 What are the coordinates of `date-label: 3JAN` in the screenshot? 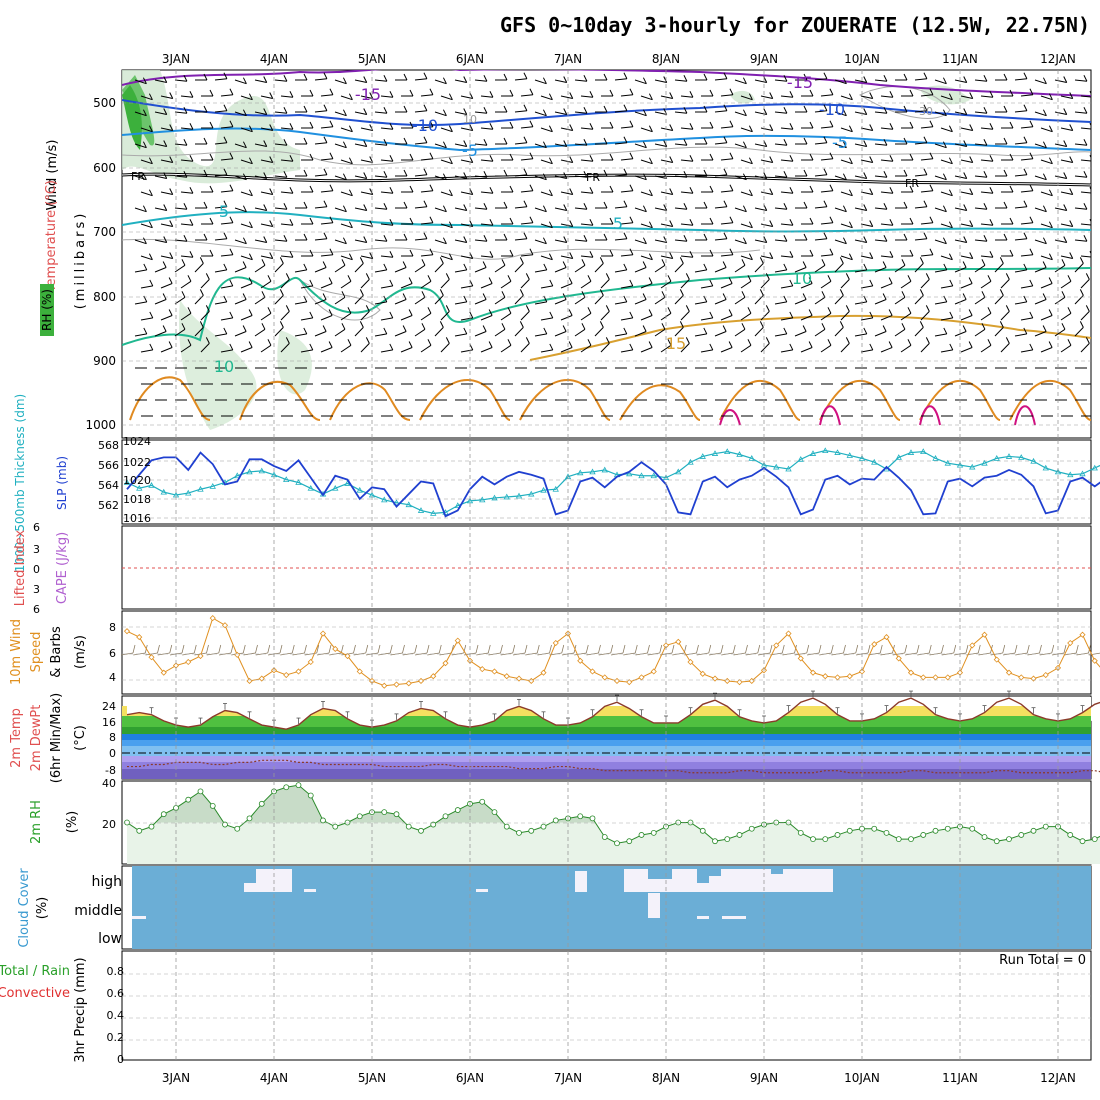 It's located at (176, 1078).